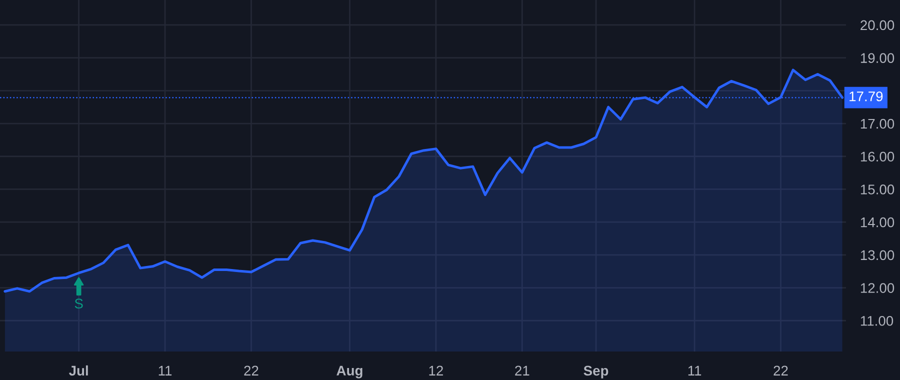  What do you see at coordinates (877, 255) in the screenshot?
I see `y-tick-label: 13.00` at bounding box center [877, 255].